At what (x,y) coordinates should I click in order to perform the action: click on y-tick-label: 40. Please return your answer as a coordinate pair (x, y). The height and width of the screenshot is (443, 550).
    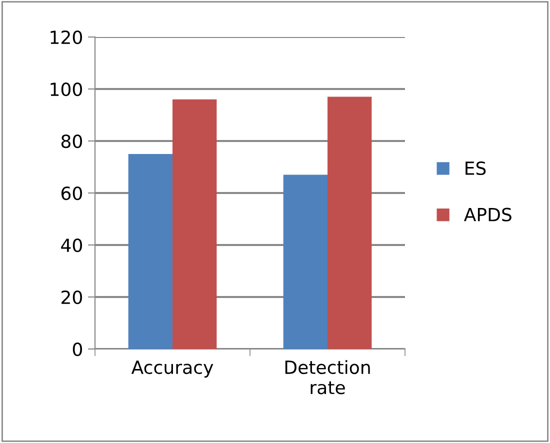
    Looking at the image, I should click on (71, 245).